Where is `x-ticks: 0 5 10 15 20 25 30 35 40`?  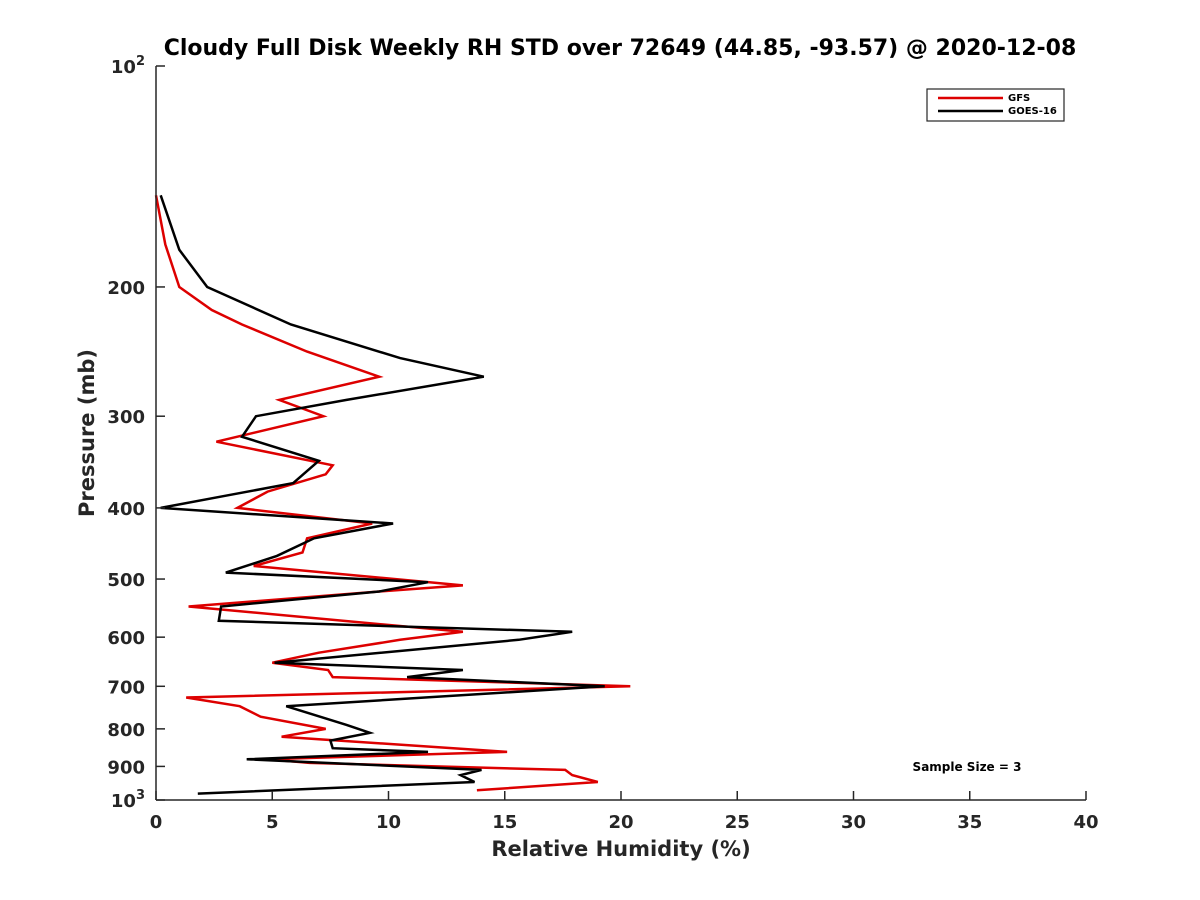 x-ticks: 0 5 10 15 20 25 30 35 40 is located at coordinates (624, 812).